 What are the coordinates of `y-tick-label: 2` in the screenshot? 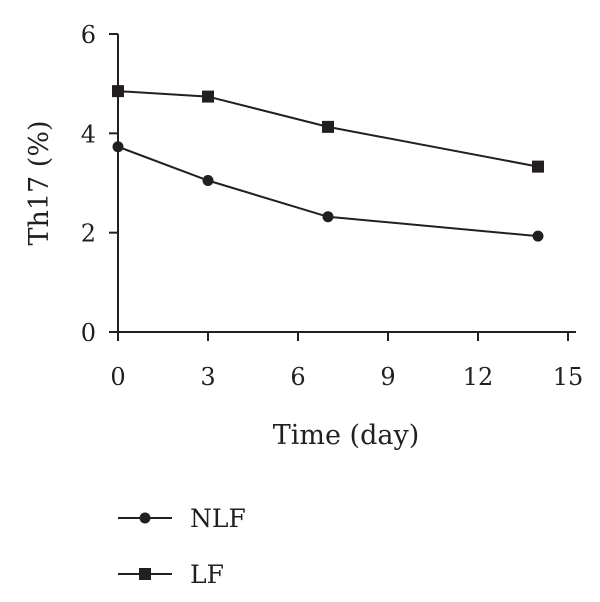 It's located at (88, 234).